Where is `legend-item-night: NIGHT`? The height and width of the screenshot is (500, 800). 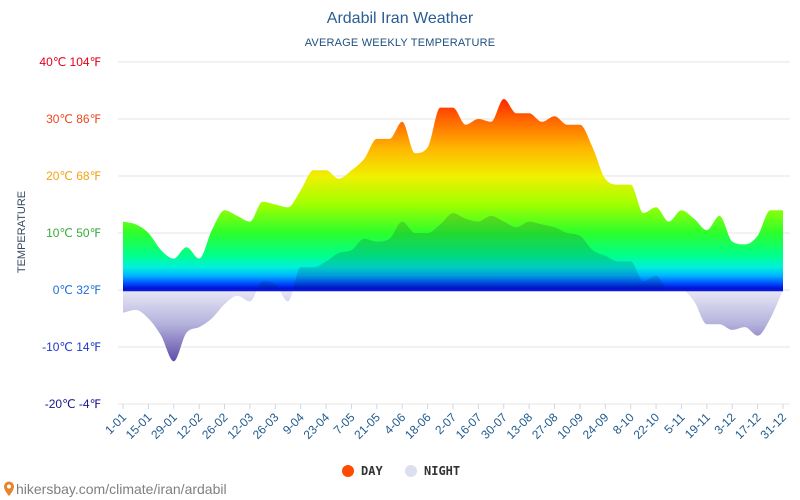
legend-item-night: NIGHT is located at coordinates (432, 471).